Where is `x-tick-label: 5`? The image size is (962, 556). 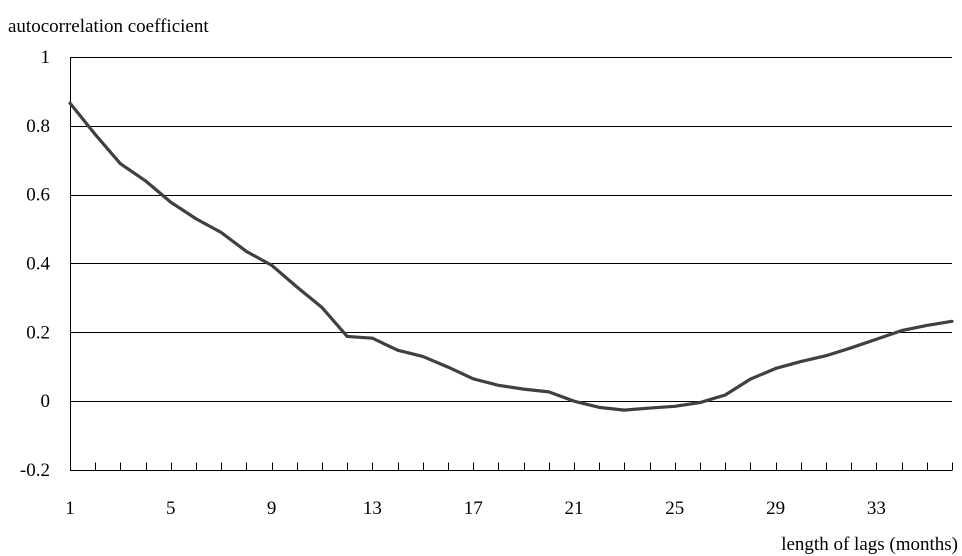
x-tick-label: 5 is located at coordinates (171, 508).